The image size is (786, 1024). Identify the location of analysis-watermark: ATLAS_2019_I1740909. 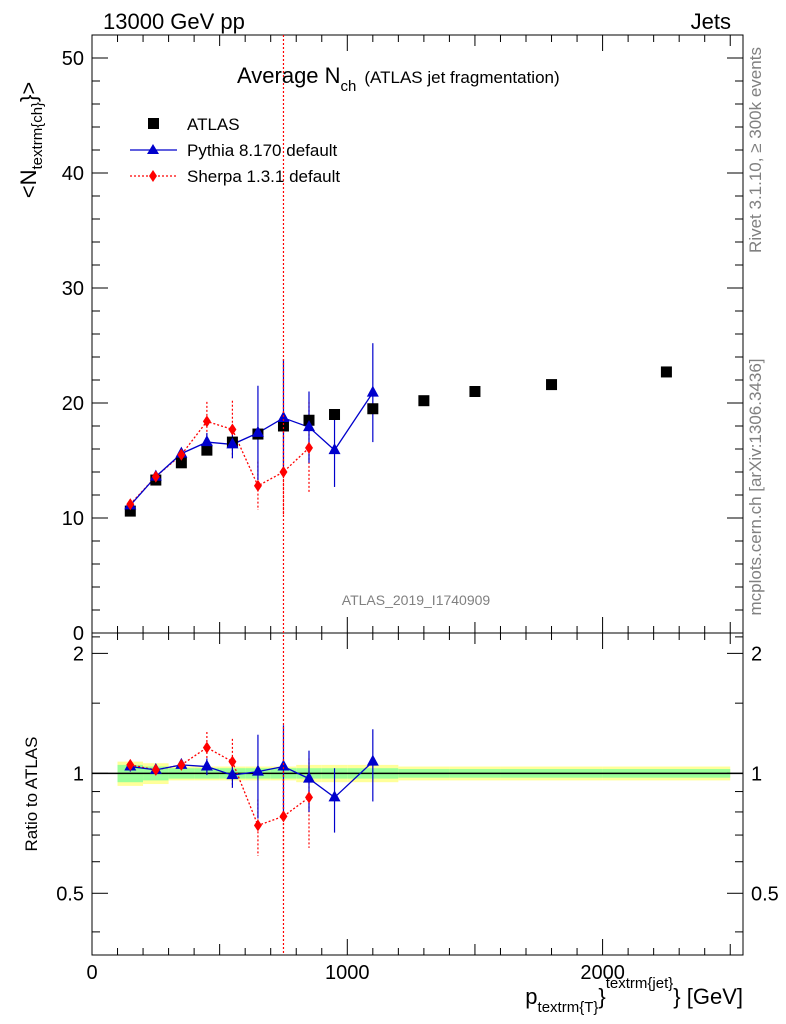
(416, 600).